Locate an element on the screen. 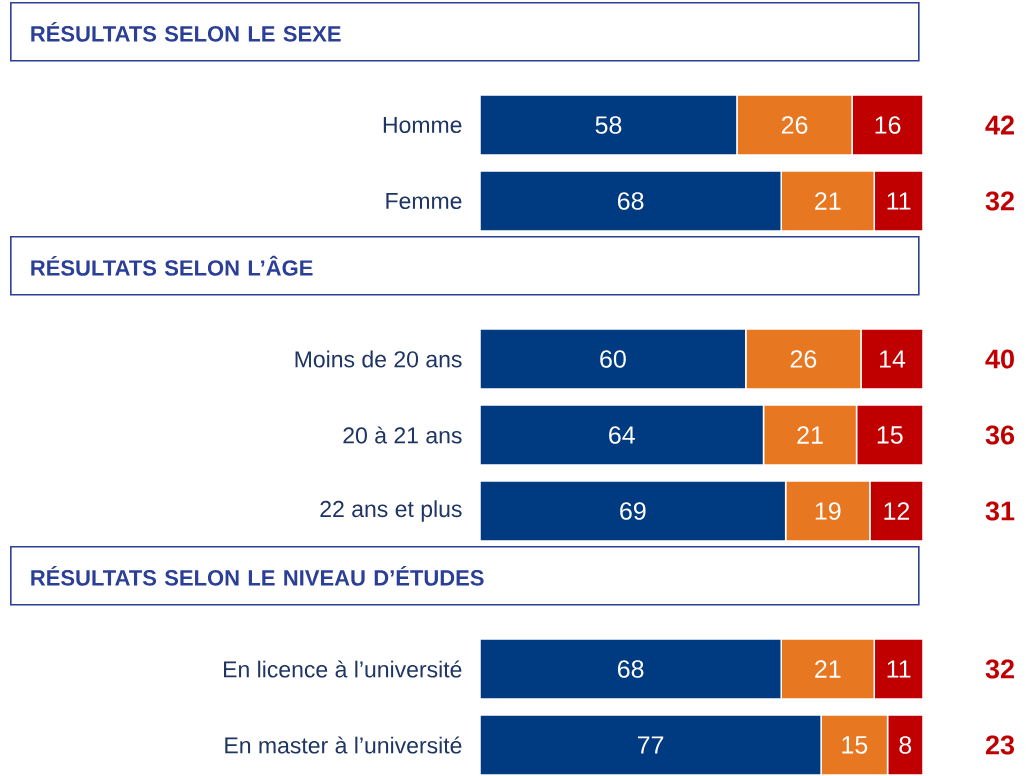 The height and width of the screenshot is (776, 1033). data-label: 8 is located at coordinates (905, 745).